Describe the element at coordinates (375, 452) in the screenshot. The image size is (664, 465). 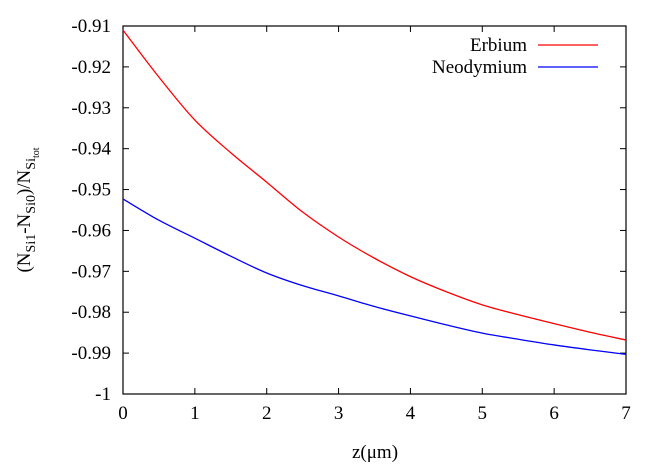
I see `x-axis-label: z(μm)` at that location.